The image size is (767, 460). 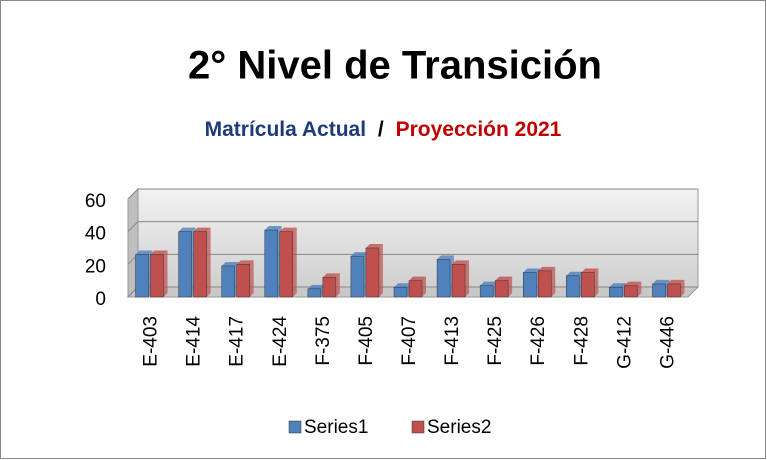 I want to click on x-tick-label: E-424, so click(x=280, y=341).